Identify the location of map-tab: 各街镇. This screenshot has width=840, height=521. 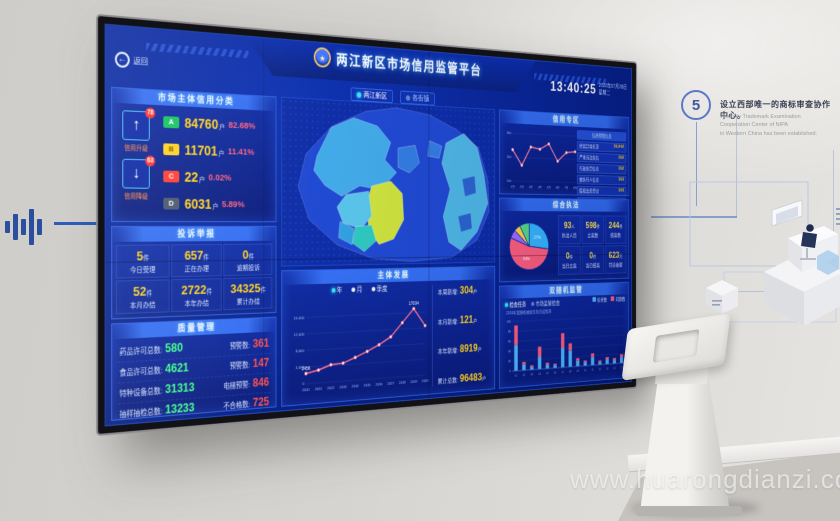
(417, 98).